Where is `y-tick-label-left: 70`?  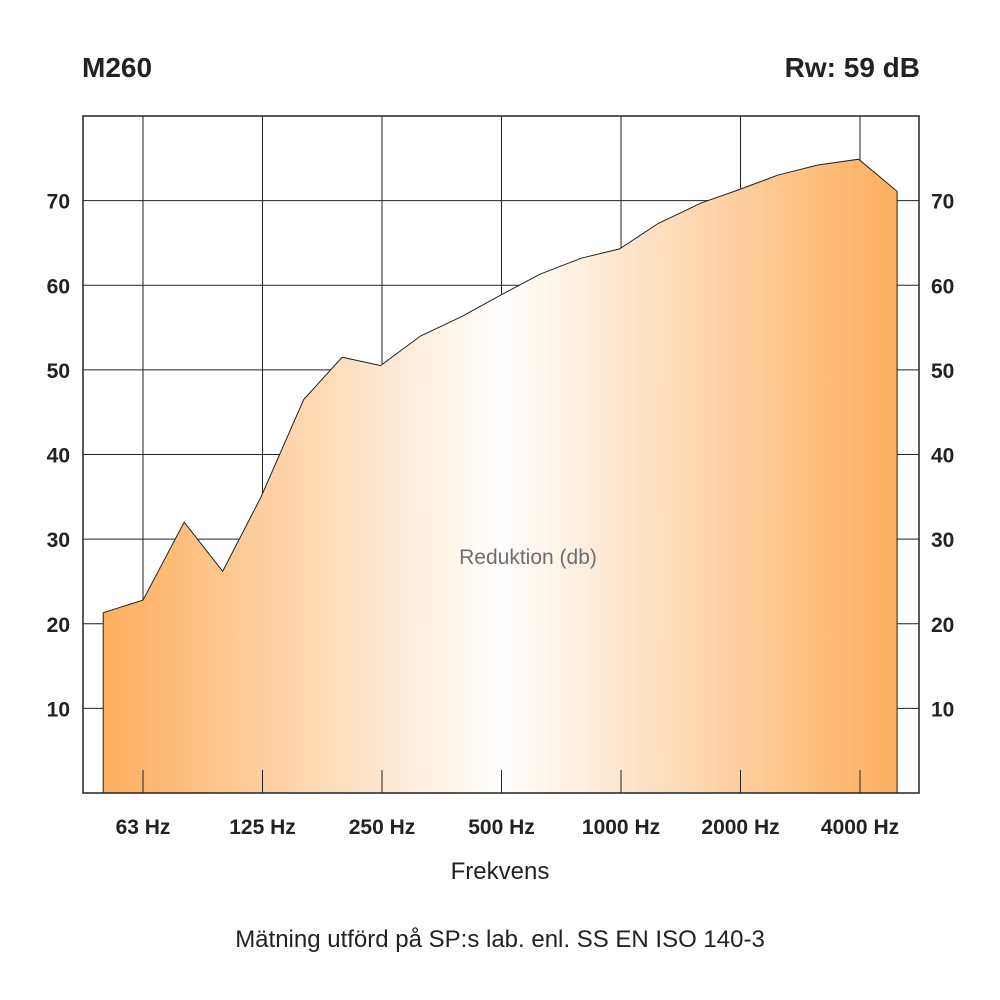
y-tick-label-left: 70 is located at coordinates (58, 202).